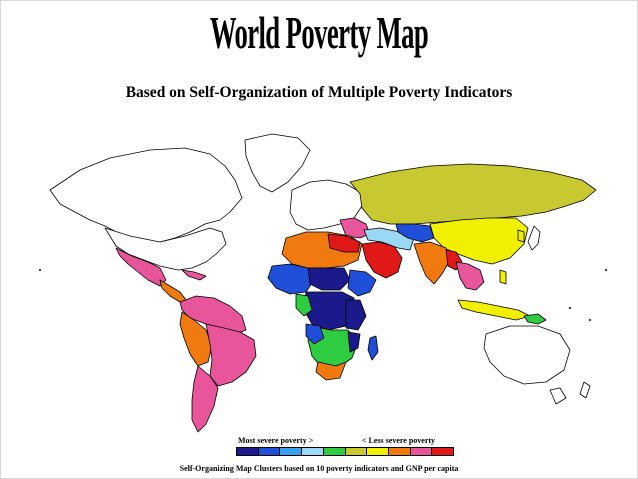 This screenshot has width=638, height=479. What do you see at coordinates (503, 277) in the screenshot?
I see `region-philippines` at bounding box center [503, 277].